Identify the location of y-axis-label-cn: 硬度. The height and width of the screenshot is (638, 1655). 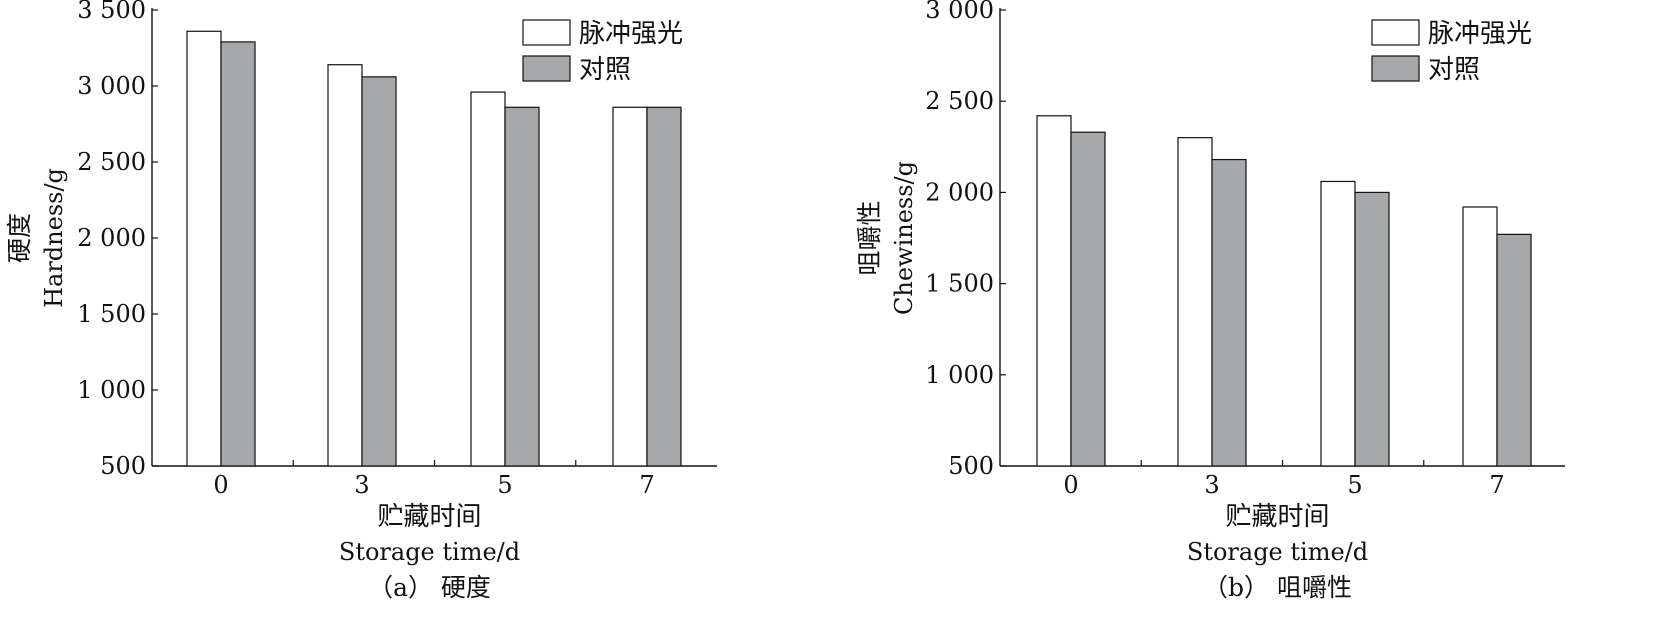
(19, 238).